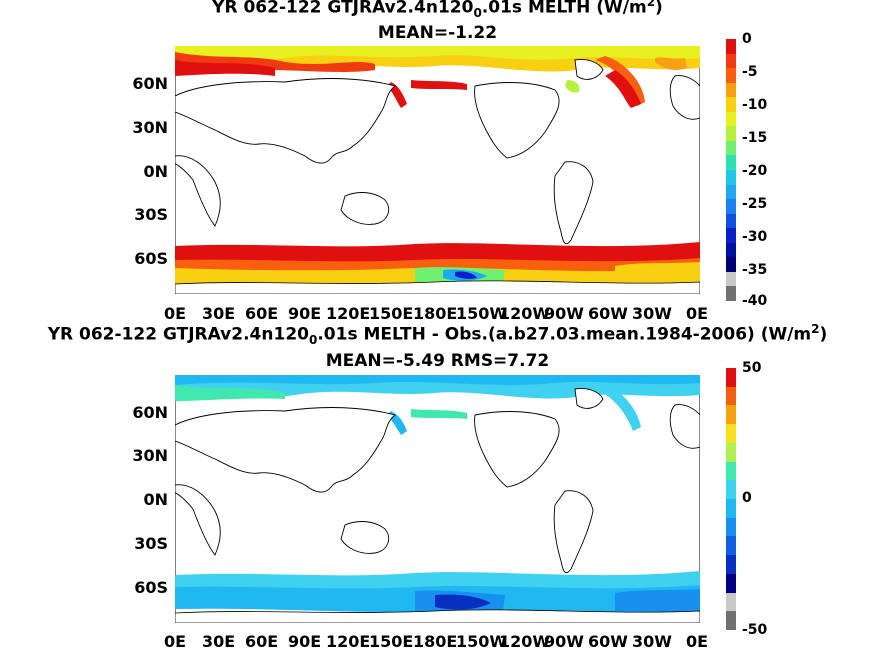  I want to click on panel1-lon-label: 90W, so click(564, 313).